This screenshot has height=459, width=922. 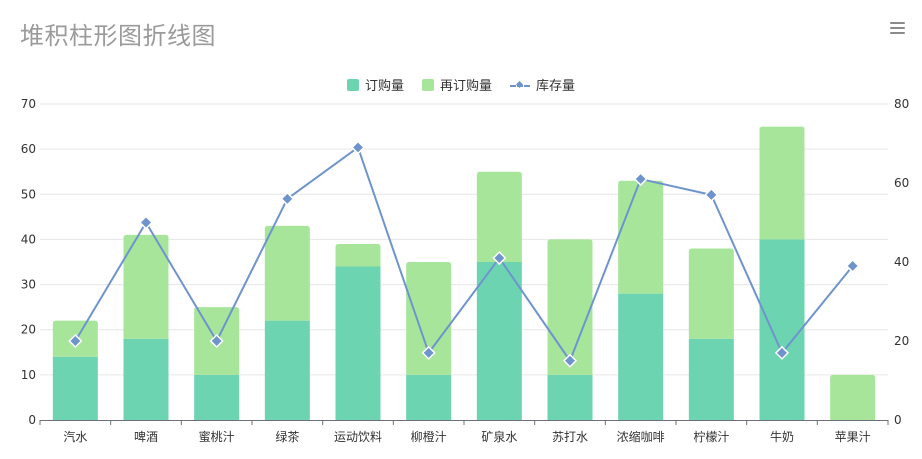 I want to click on legend-label-reorder: 再订购量, so click(x=465, y=86).